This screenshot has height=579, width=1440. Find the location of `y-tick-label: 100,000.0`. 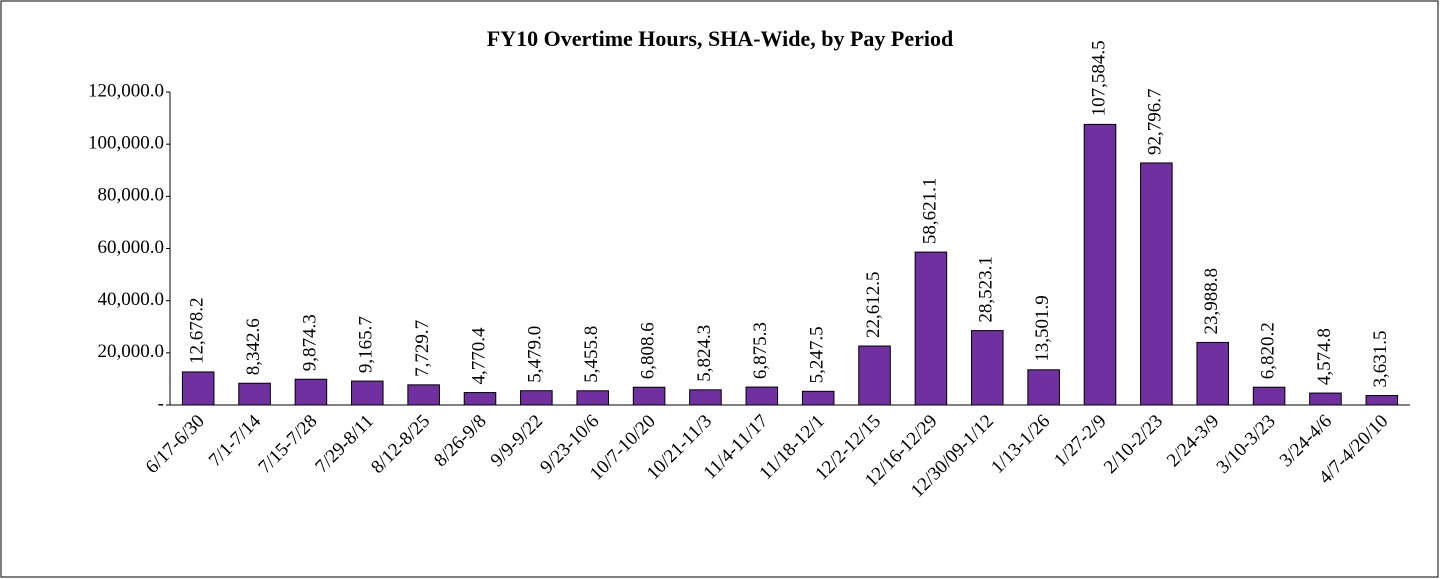

y-tick-label: 100,000.0 is located at coordinates (126, 143).